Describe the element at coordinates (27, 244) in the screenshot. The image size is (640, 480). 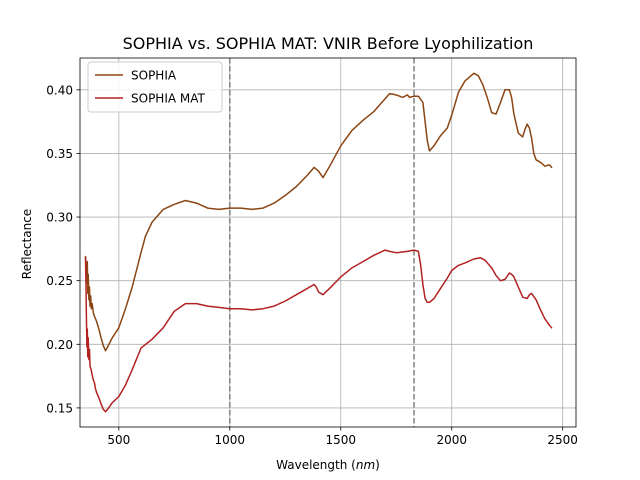
I see `y-axis-label: Reflectance` at that location.